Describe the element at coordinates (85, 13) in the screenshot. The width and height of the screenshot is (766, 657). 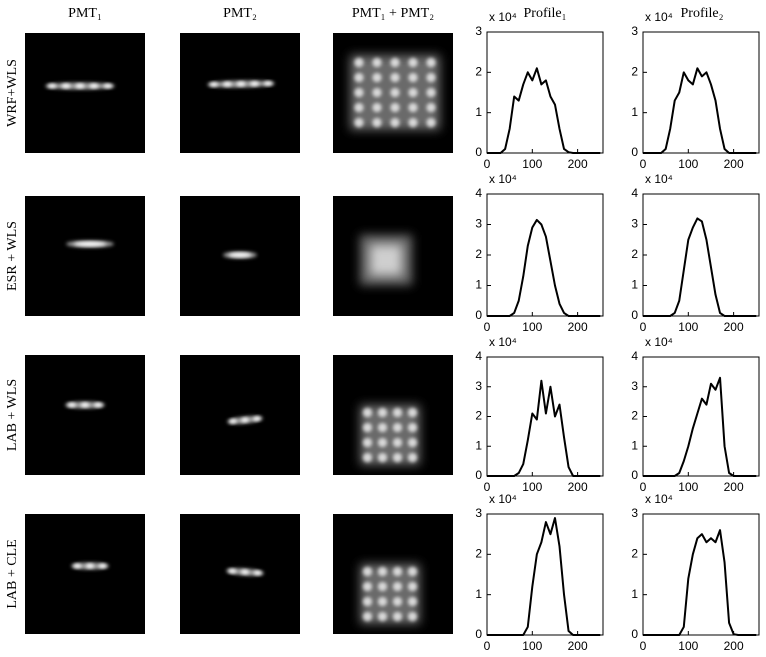
I see `column-header: PMT₁` at that location.